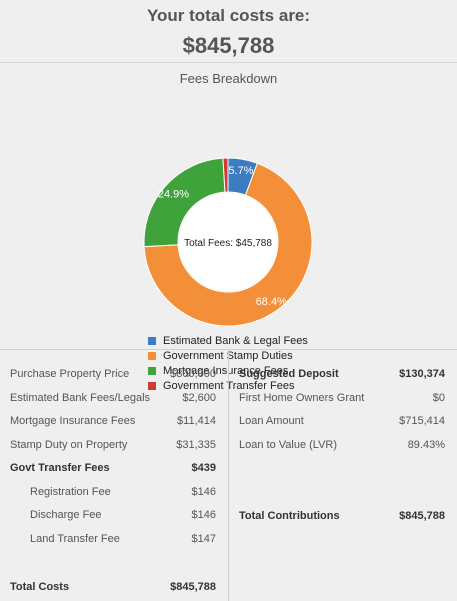  Describe the element at coordinates (342, 516) in the screenshot. I see `contribution-row: Total Contributions $845,788` at that location.